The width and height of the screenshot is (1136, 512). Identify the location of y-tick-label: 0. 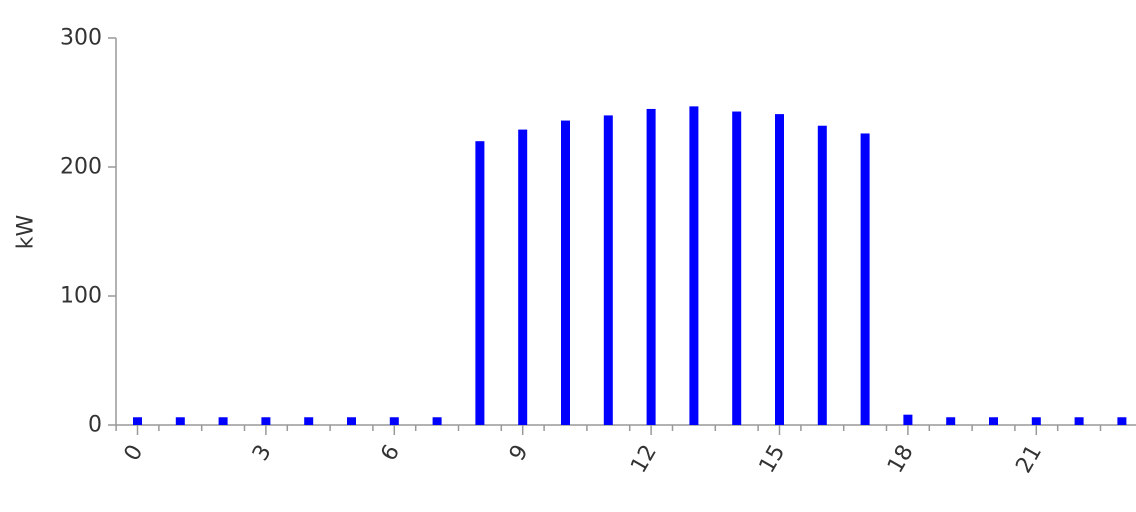
(95, 425).